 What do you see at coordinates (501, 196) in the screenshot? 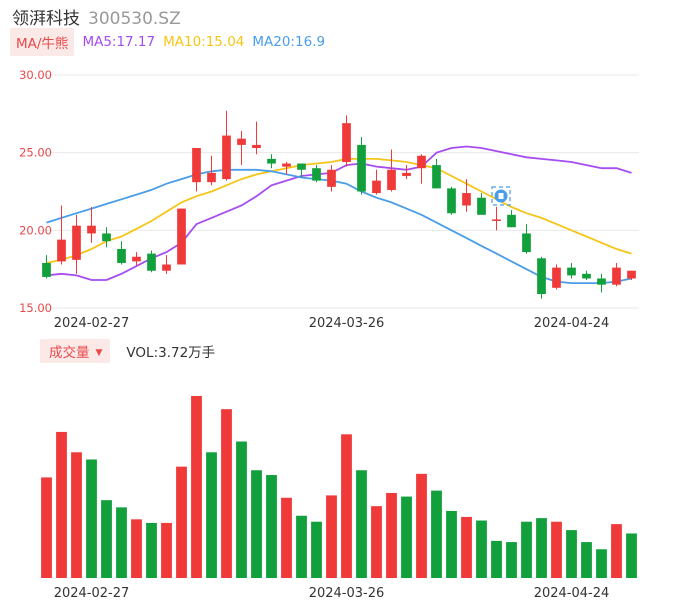
I see `signal-marker-icon` at bounding box center [501, 196].